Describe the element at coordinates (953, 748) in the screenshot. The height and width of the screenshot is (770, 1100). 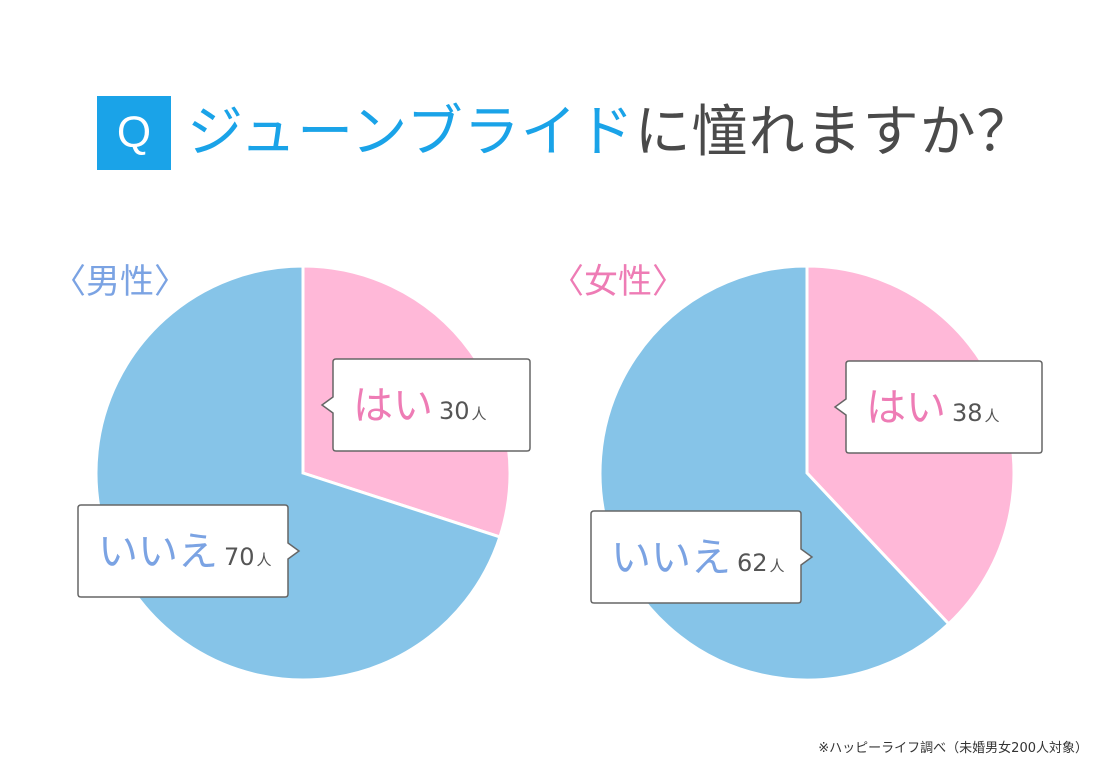
I see `footnote: ※ハッピーライフ調べ（未婚男女200人対象）` at that location.